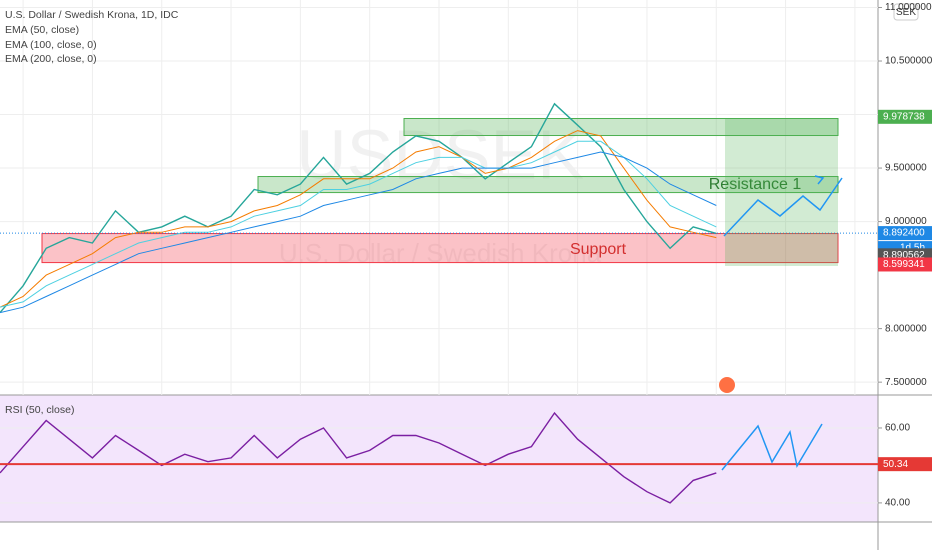 This screenshot has width=932, height=555. I want to click on zone-label: Support, so click(598, 249).